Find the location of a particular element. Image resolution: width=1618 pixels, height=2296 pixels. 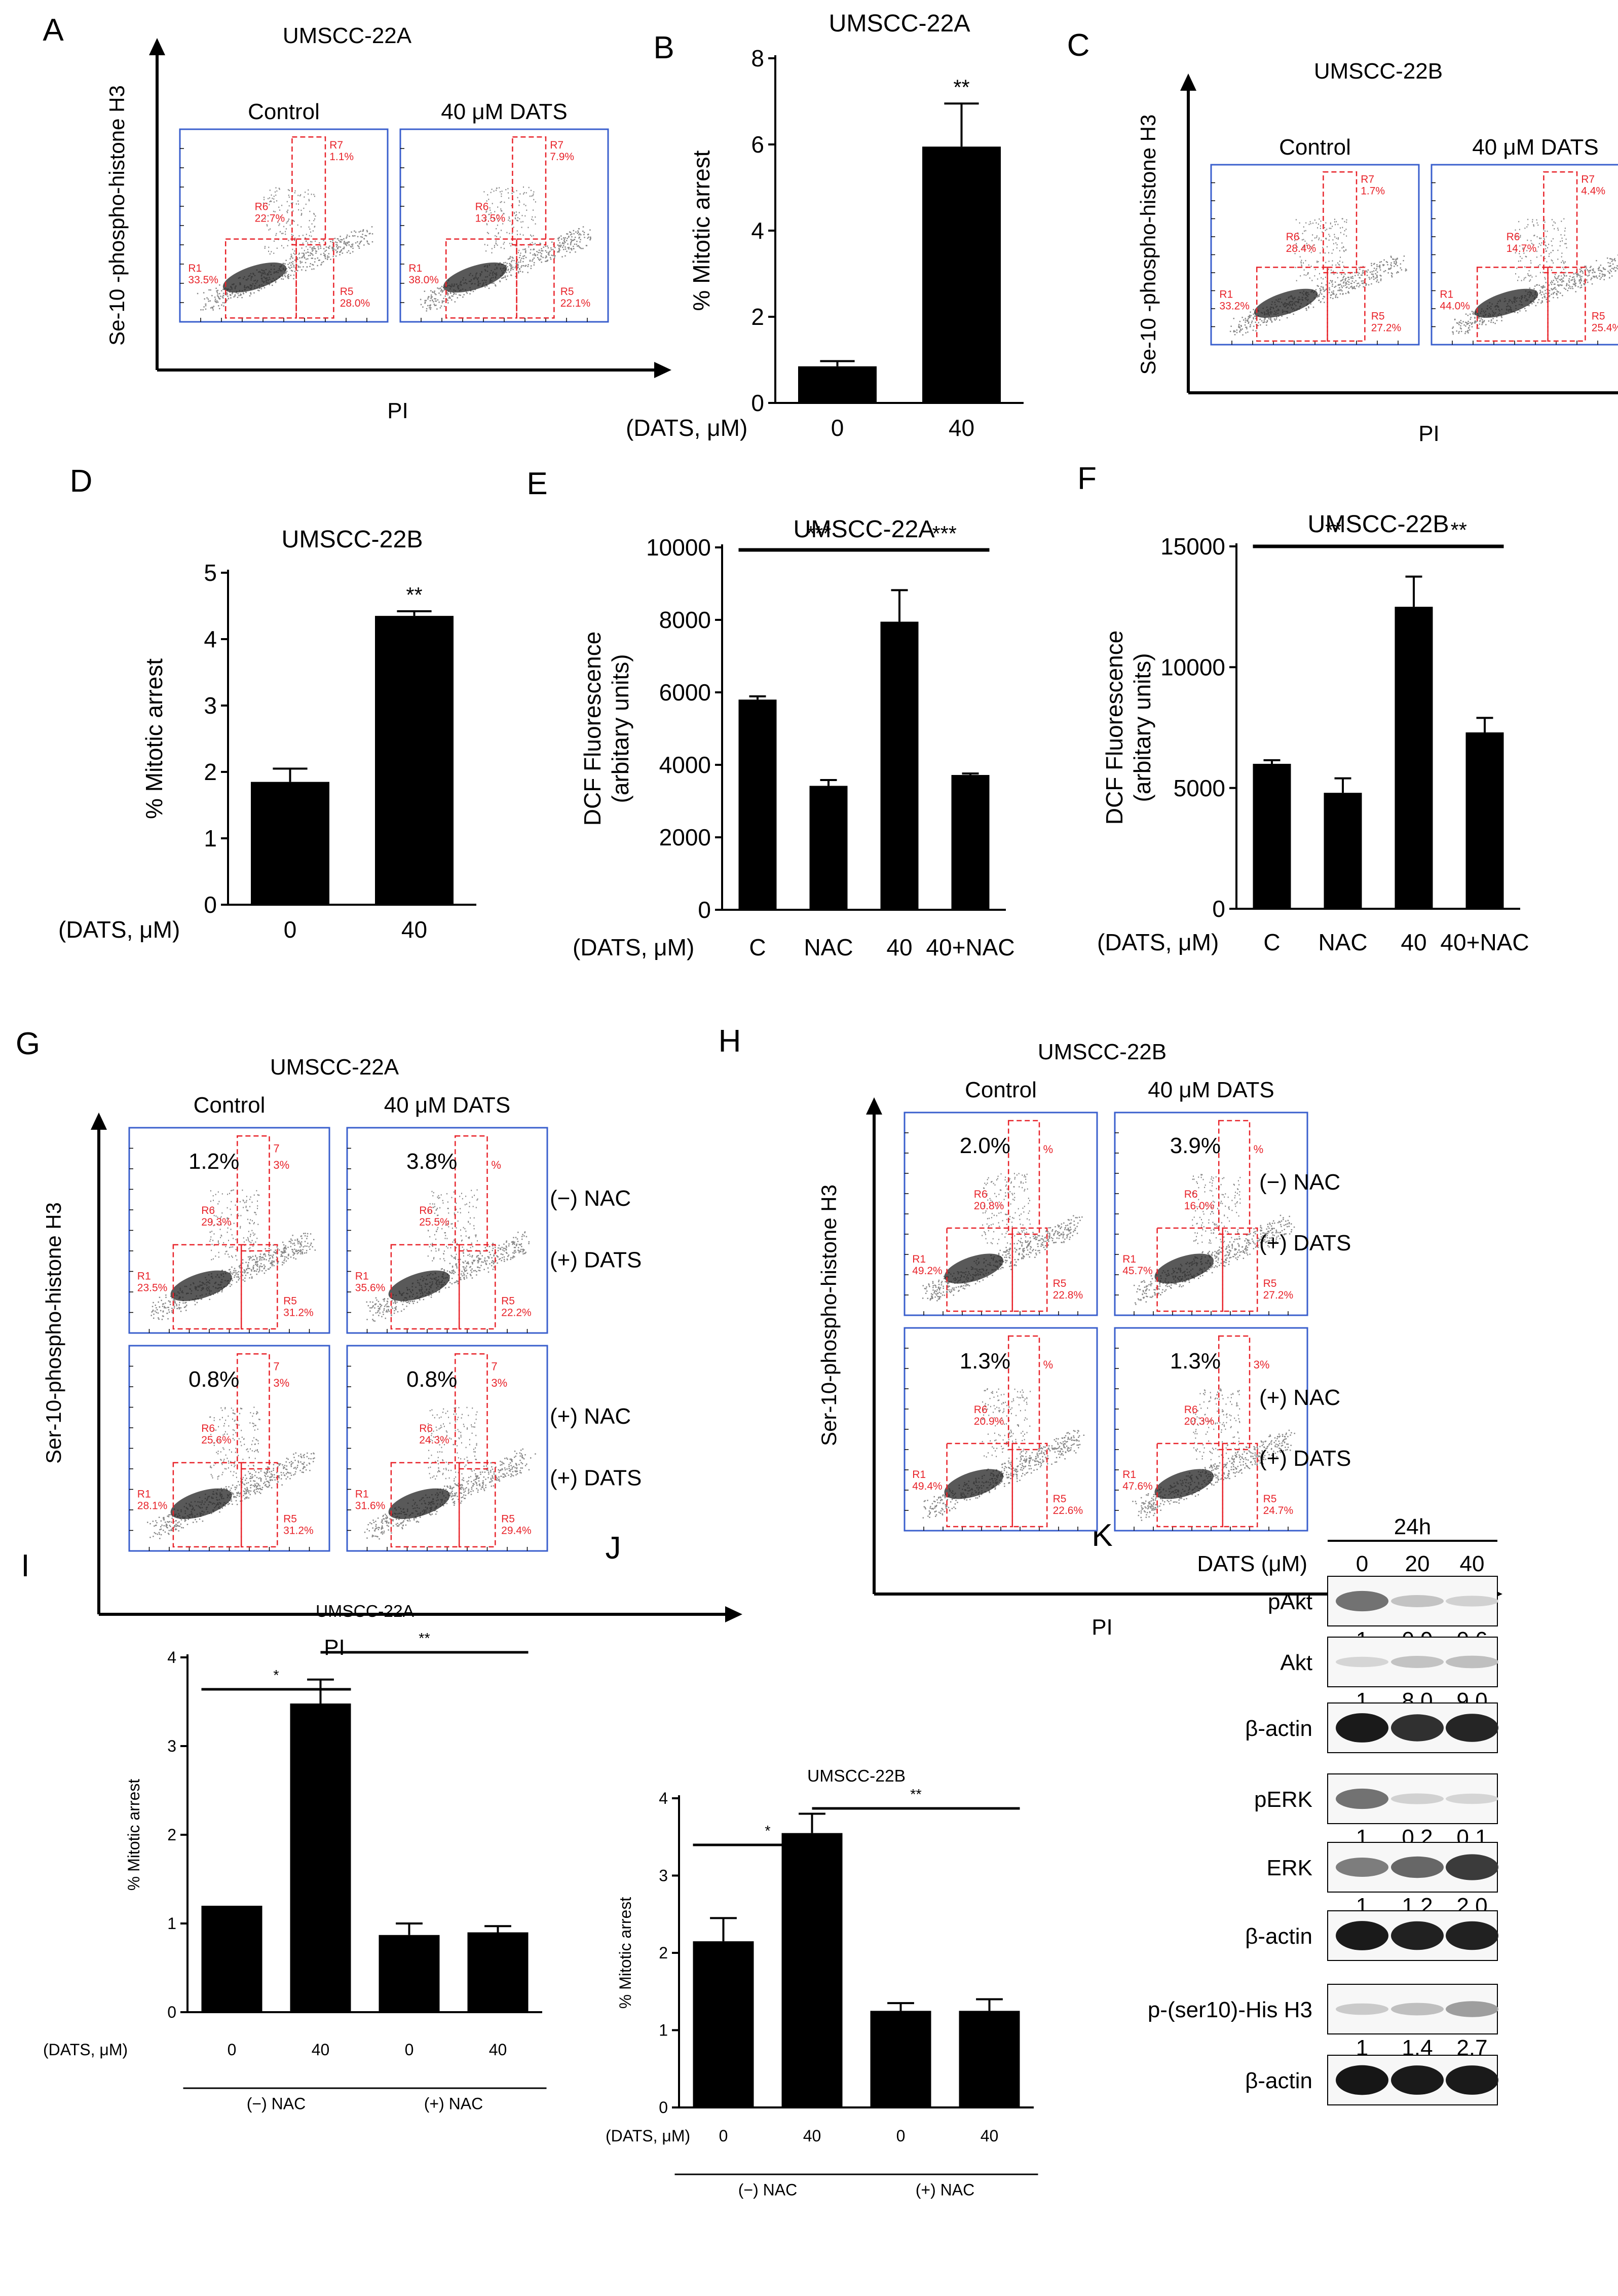

gate-percent: 3% is located at coordinates (1262, 1364).